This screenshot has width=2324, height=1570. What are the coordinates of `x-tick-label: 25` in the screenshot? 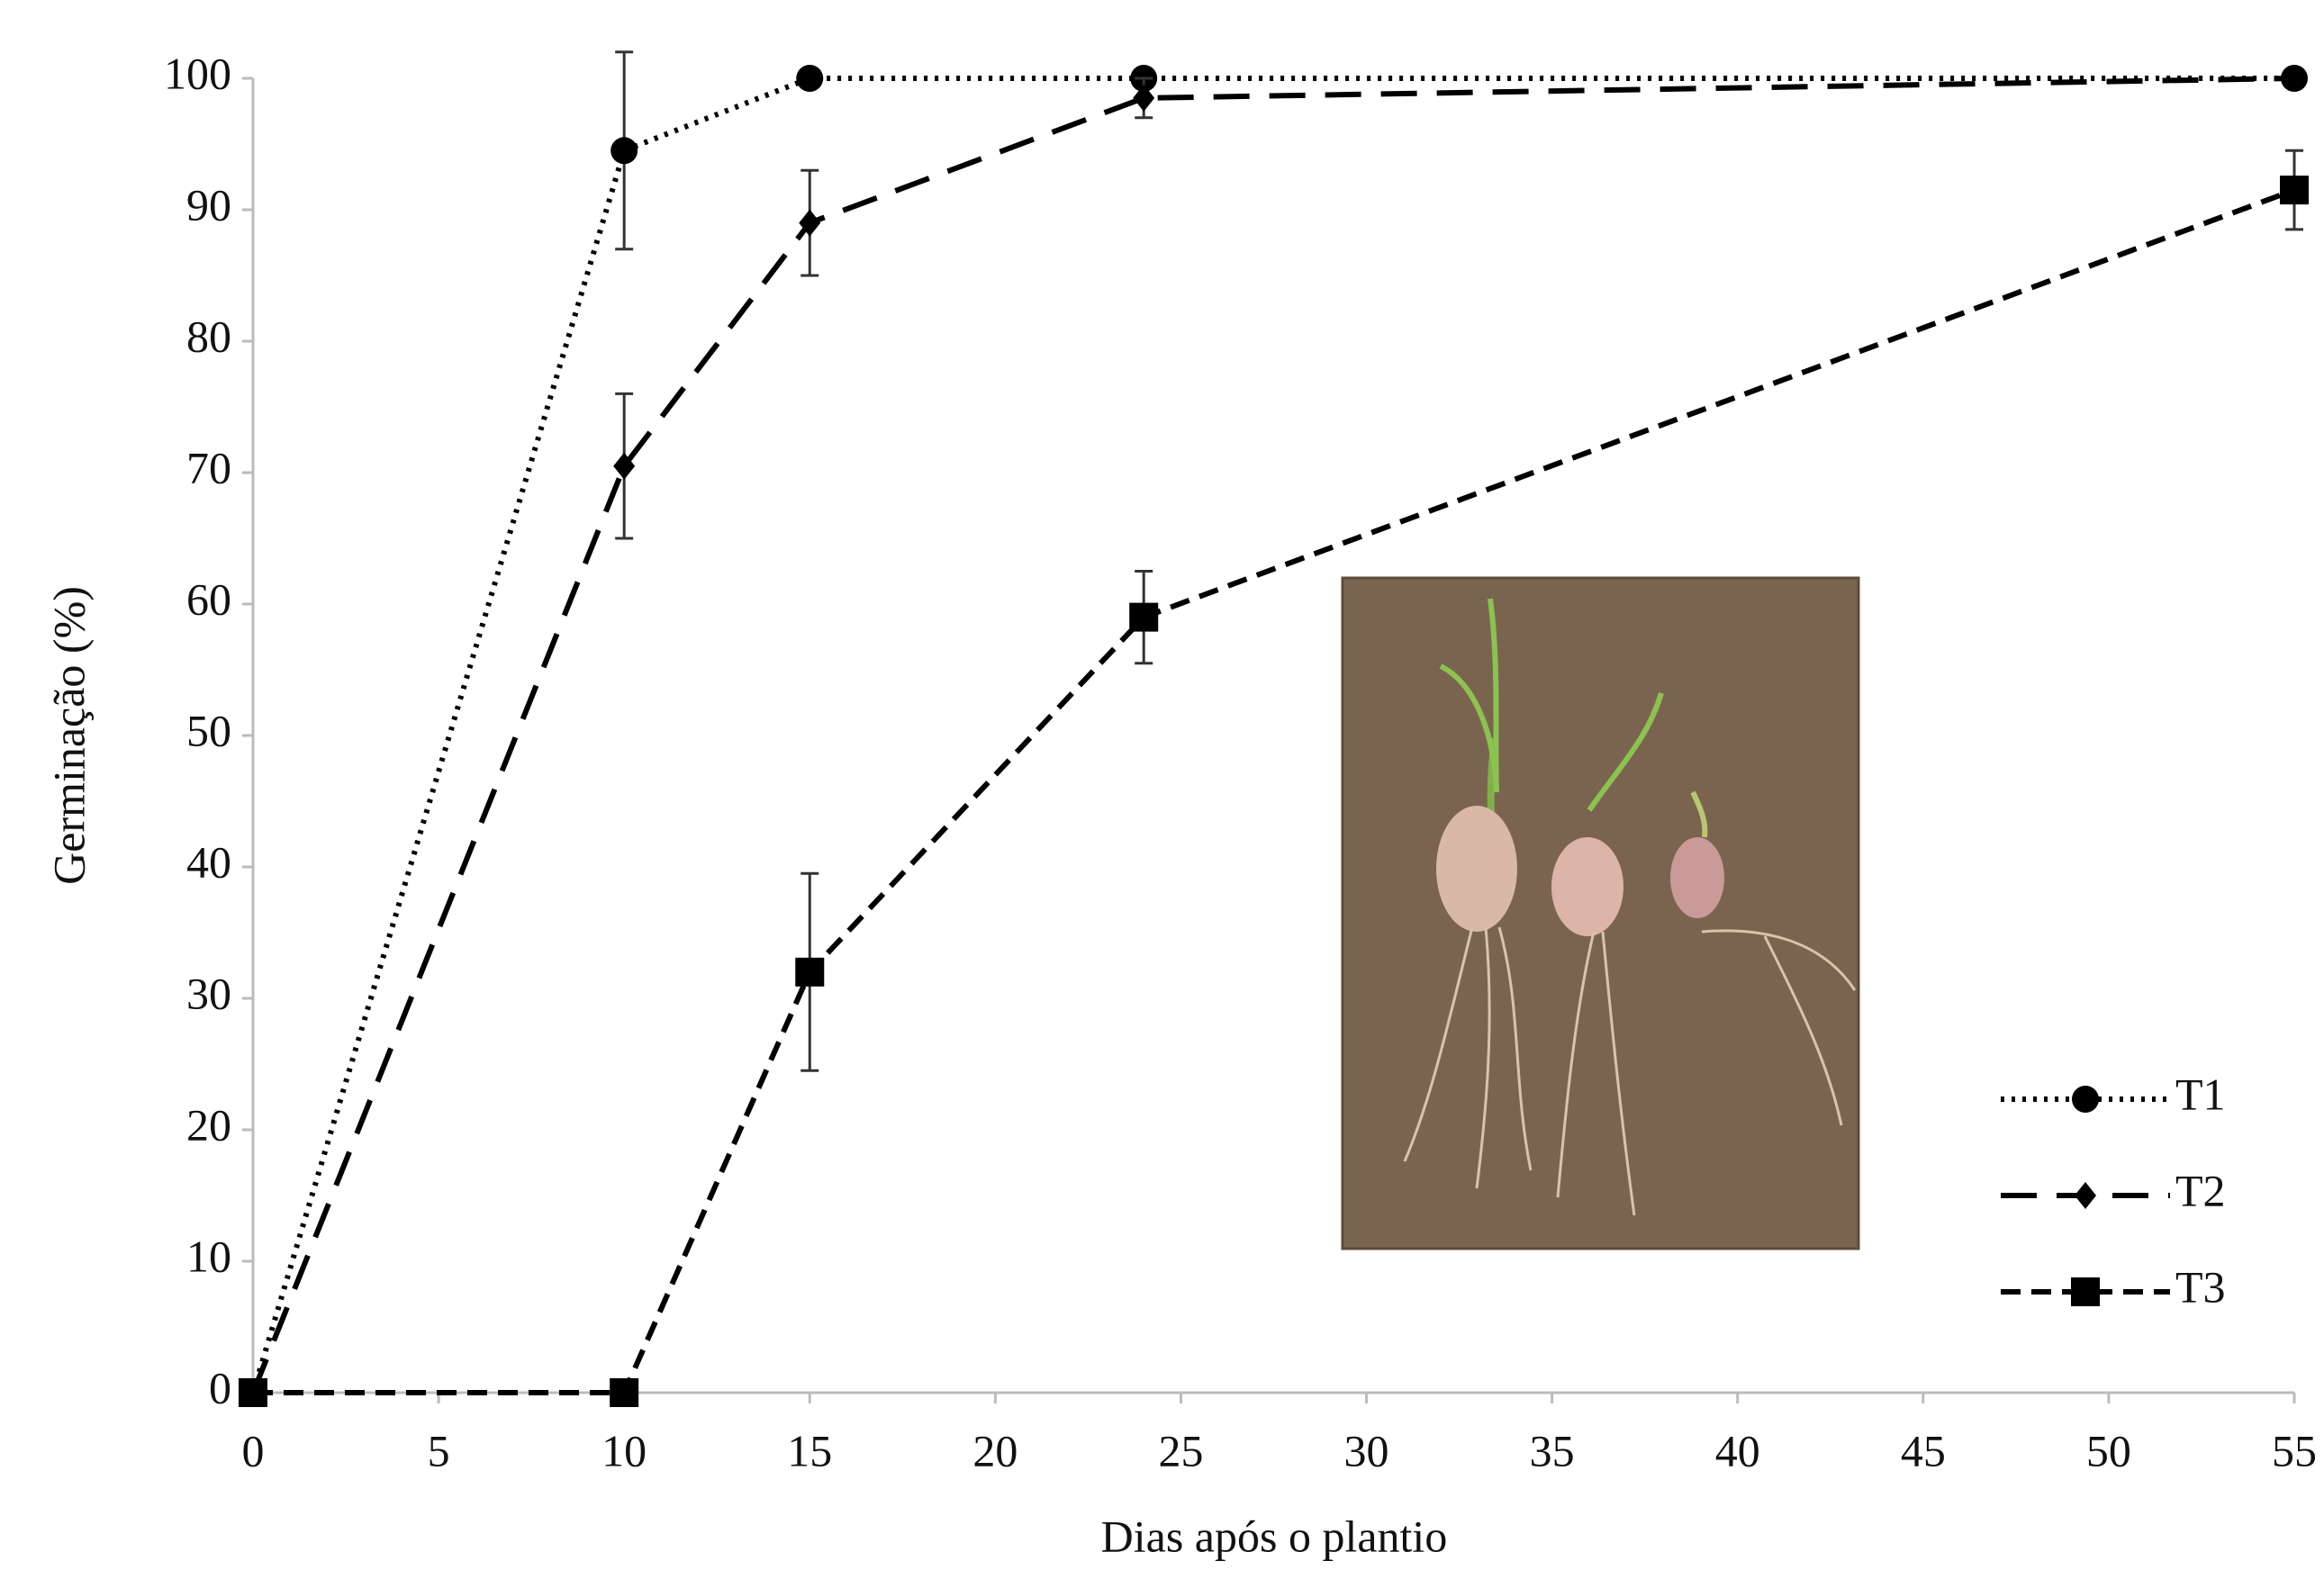 It's located at (1180, 1450).